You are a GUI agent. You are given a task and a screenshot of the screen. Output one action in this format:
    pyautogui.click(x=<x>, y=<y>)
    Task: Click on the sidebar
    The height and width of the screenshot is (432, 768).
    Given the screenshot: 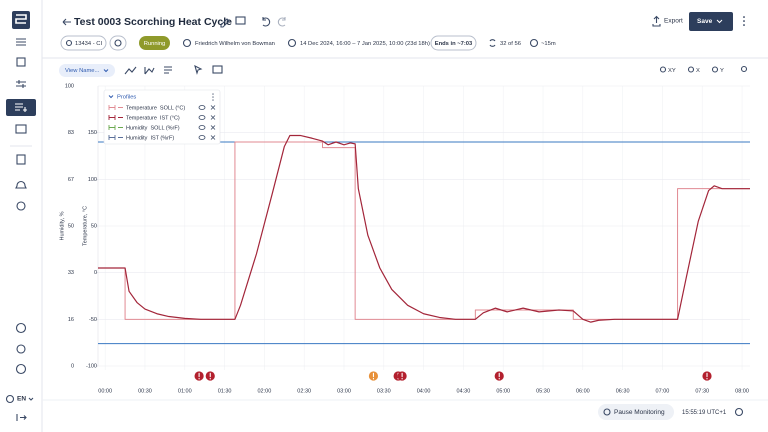 What is the action you would take?
    pyautogui.click(x=21, y=216)
    